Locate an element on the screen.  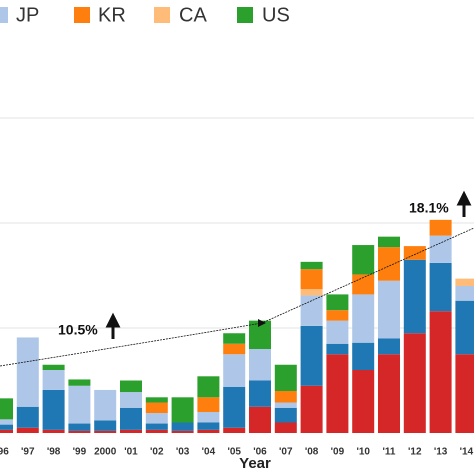
x-tick-label: '12 is located at coordinates (415, 452).